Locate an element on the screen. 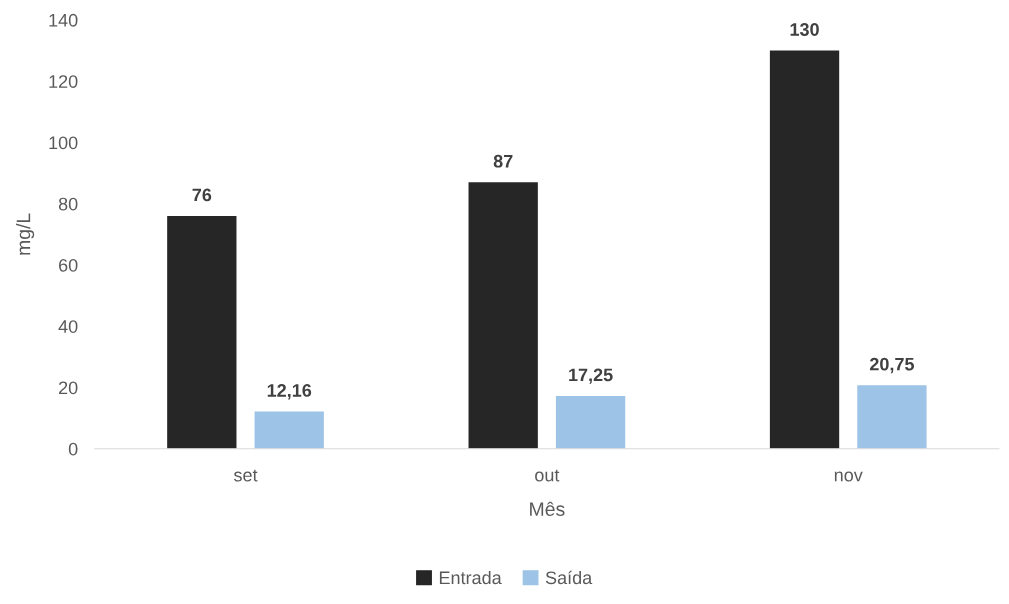 Image resolution: width=1009 pixels, height=604 pixels. data-label: 130 is located at coordinates (804, 29).